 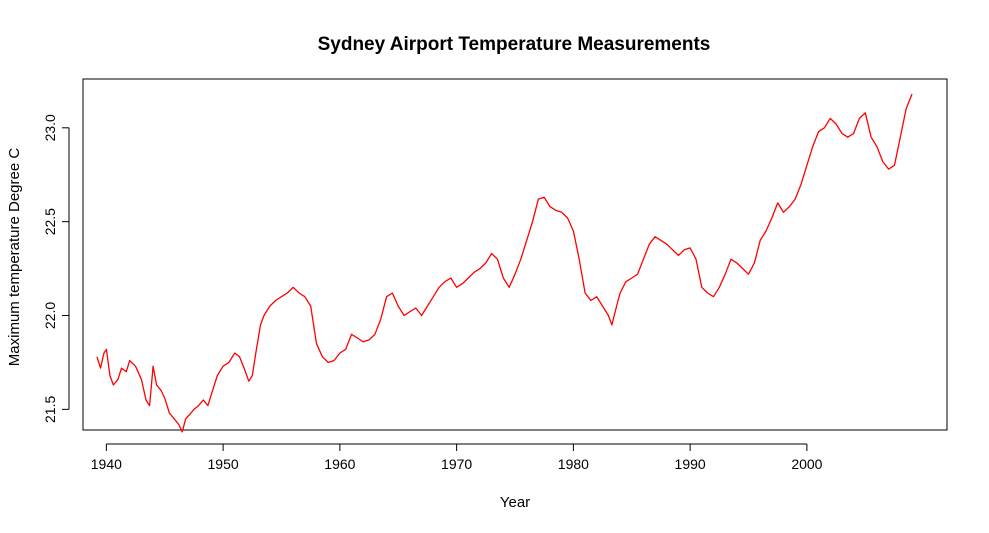 I want to click on x-tick-label: 2000, so click(x=806, y=464).